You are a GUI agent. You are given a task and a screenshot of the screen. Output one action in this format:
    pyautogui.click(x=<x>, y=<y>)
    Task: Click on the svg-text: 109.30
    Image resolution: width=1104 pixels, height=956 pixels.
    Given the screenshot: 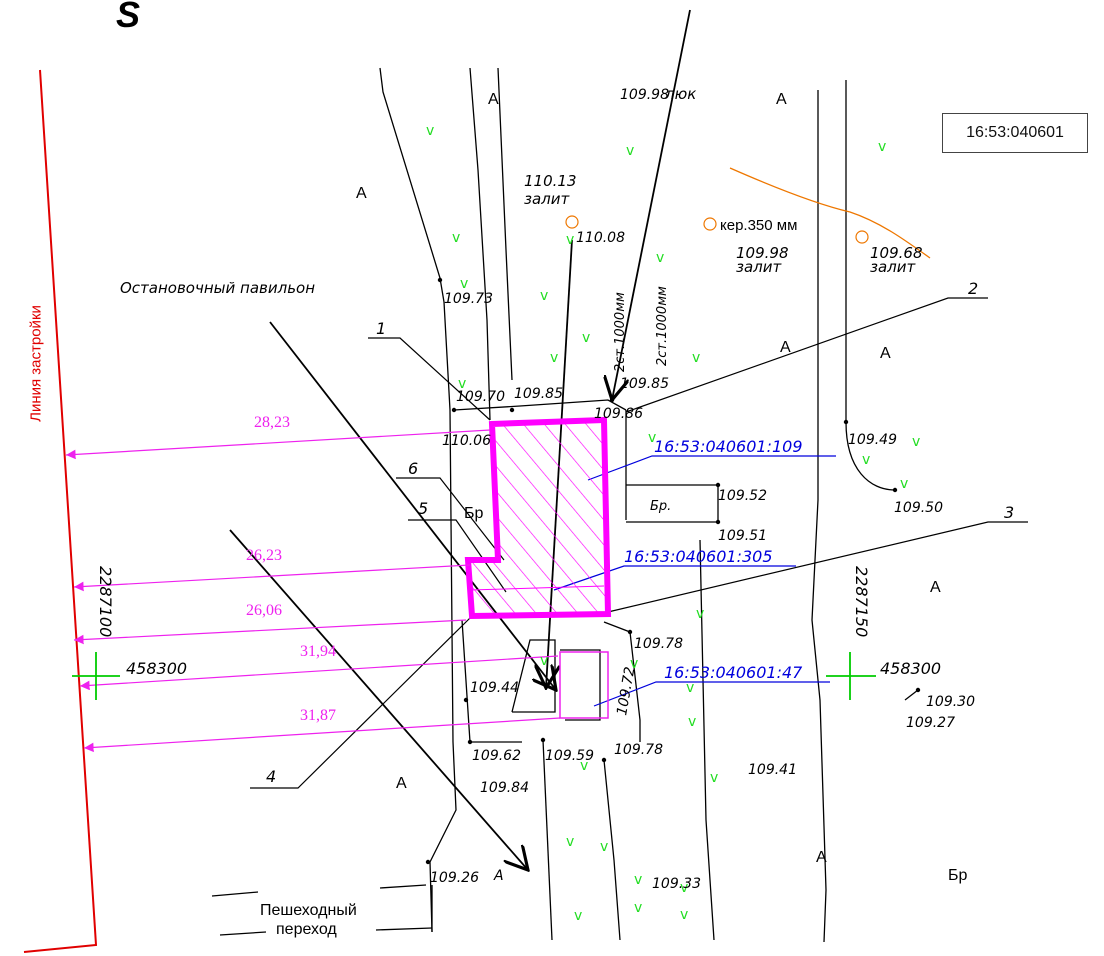 What is the action you would take?
    pyautogui.click(x=950, y=702)
    